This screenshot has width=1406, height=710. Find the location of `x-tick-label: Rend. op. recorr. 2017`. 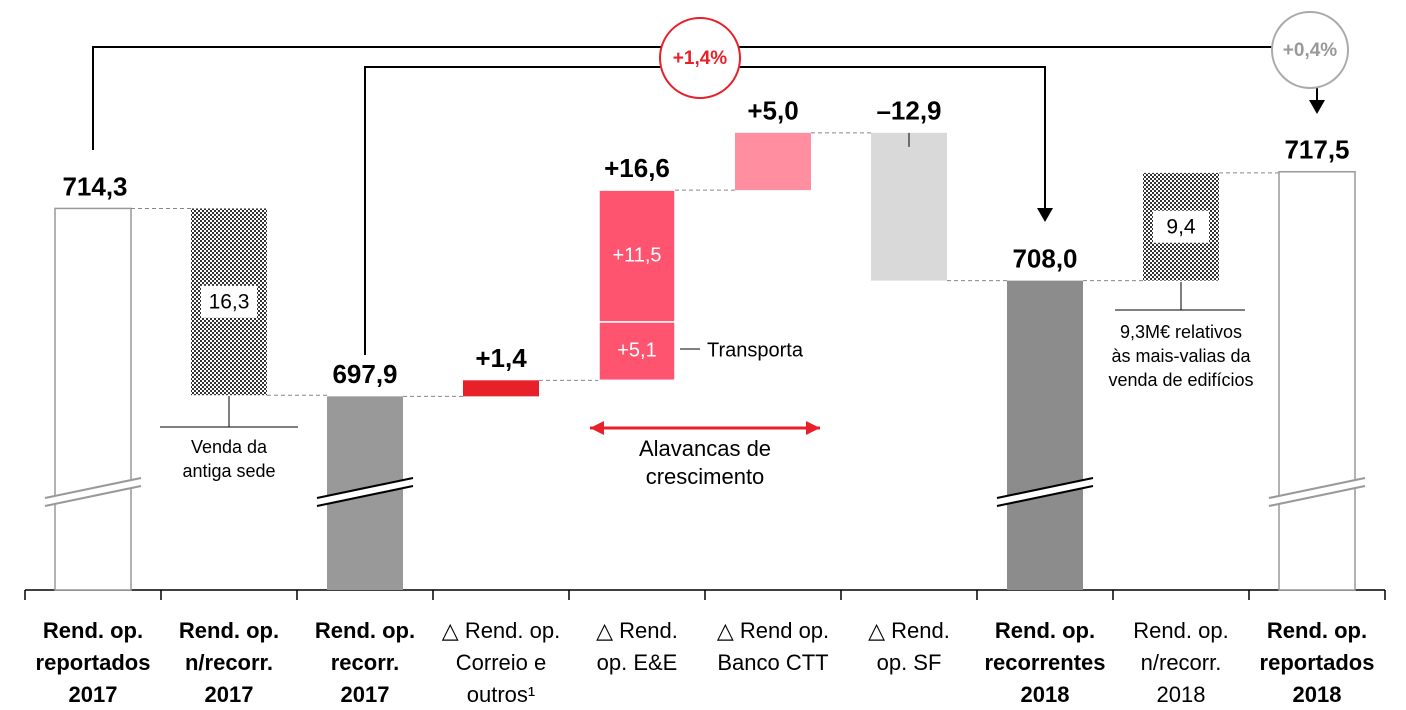

x-tick-label: Rend. op. recorr. 2017 is located at coordinates (365, 662).